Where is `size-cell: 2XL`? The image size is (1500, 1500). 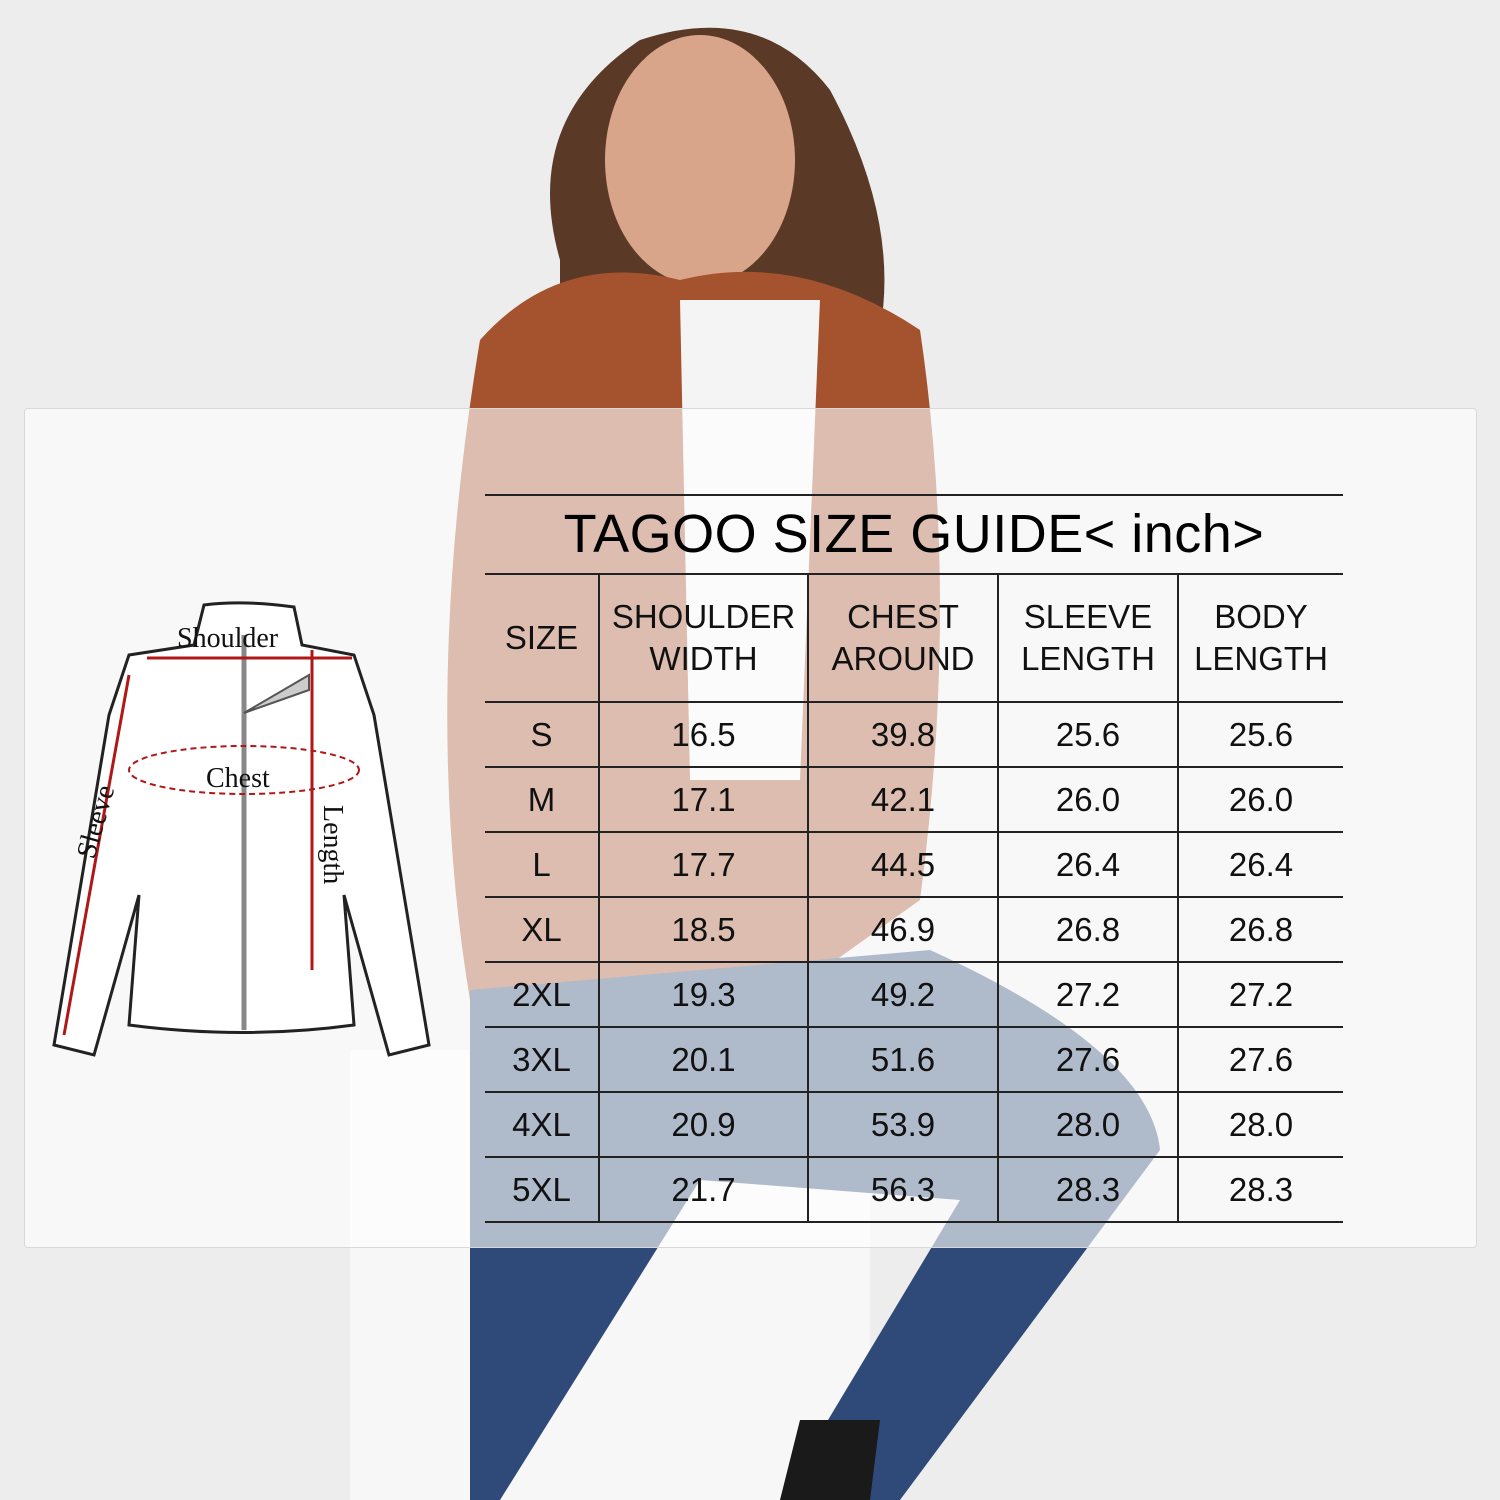 size-cell: 2XL is located at coordinates (542, 994).